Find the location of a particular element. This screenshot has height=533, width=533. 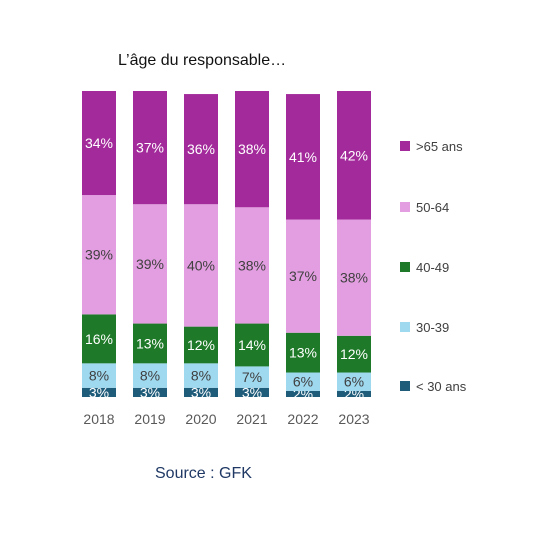

data-label-2019-0: 3% is located at coordinates (150, 392).